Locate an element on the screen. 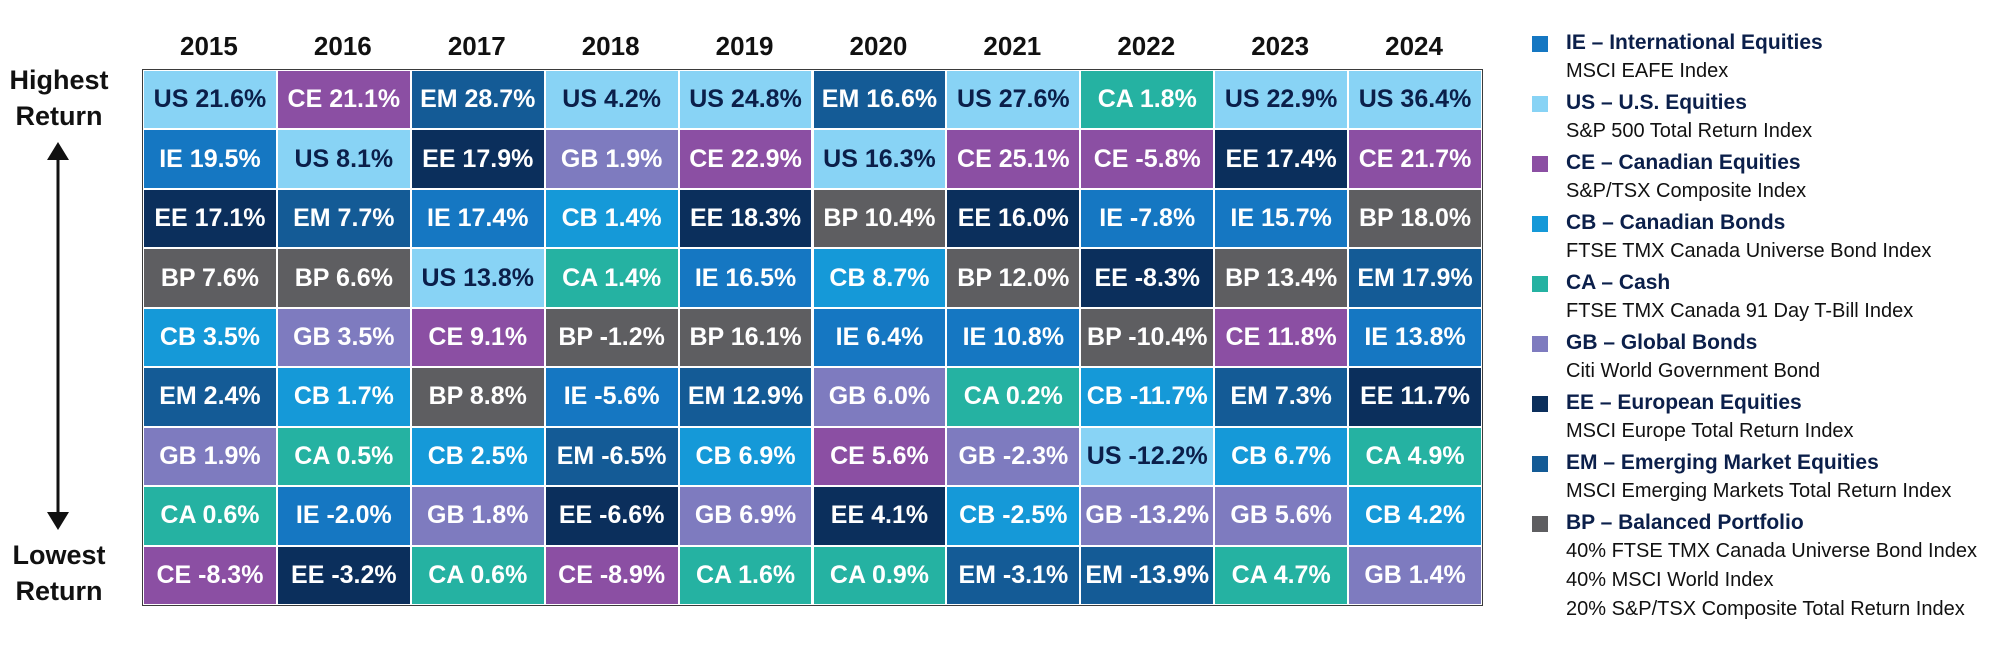  legend-swatch-bp is located at coordinates (1540, 524).